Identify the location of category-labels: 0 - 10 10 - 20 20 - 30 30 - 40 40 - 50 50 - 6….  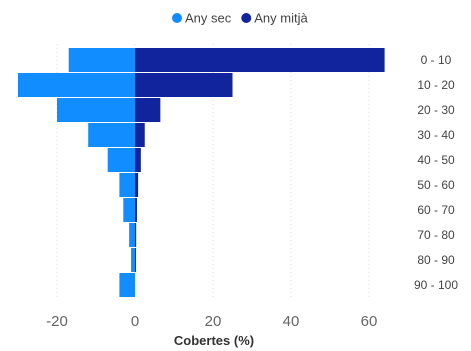
(436, 172).